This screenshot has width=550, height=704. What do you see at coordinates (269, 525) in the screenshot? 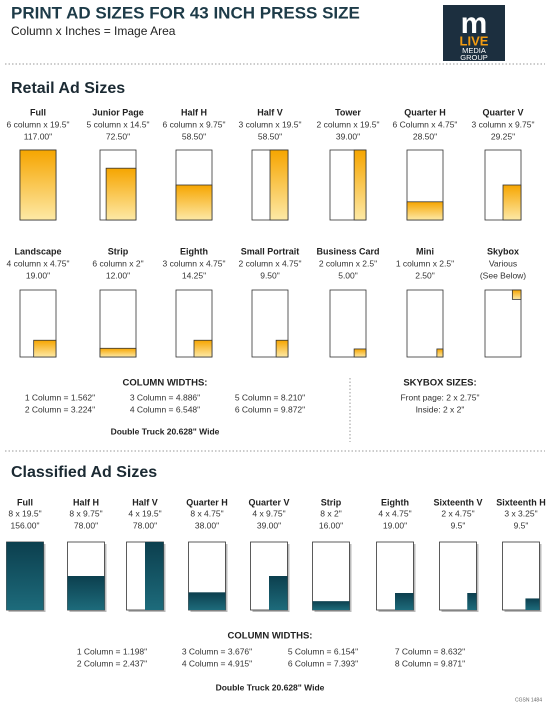
I see `ad-area: 39.00"` at bounding box center [269, 525].